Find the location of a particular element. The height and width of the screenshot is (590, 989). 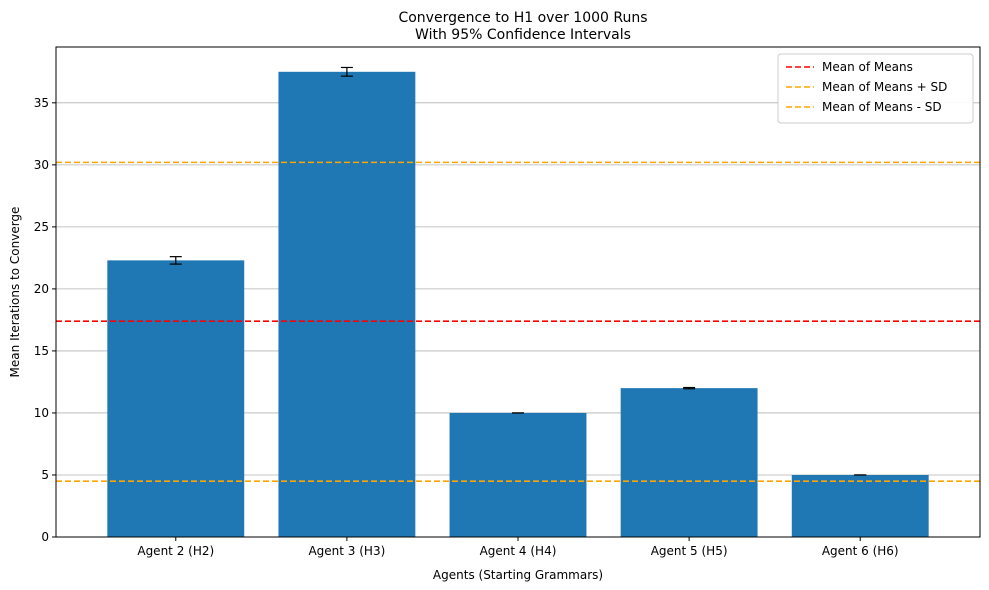

x-tick-label: Agent 5 (H5) is located at coordinates (689, 551).